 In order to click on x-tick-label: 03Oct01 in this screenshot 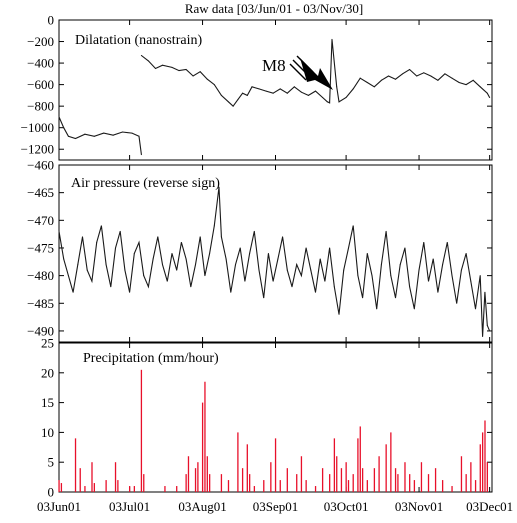, I will do `click(346, 506)`.